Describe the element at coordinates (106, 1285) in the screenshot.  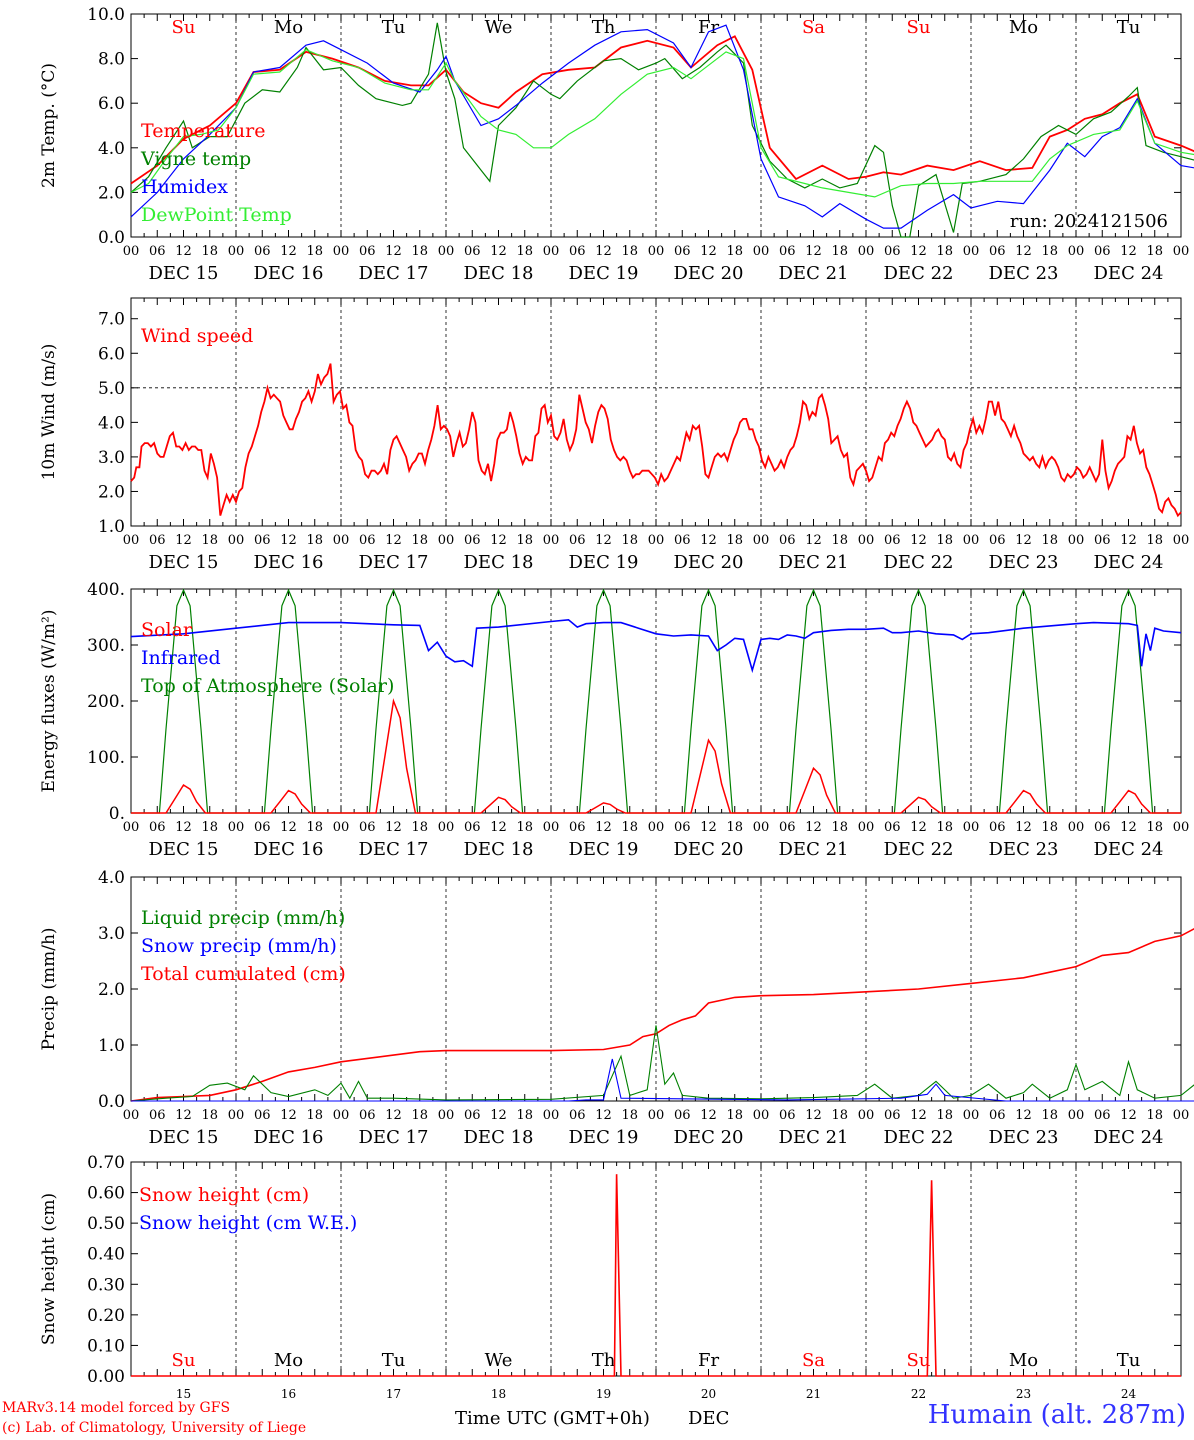
I see `y-tick-label: 0.30` at that location.